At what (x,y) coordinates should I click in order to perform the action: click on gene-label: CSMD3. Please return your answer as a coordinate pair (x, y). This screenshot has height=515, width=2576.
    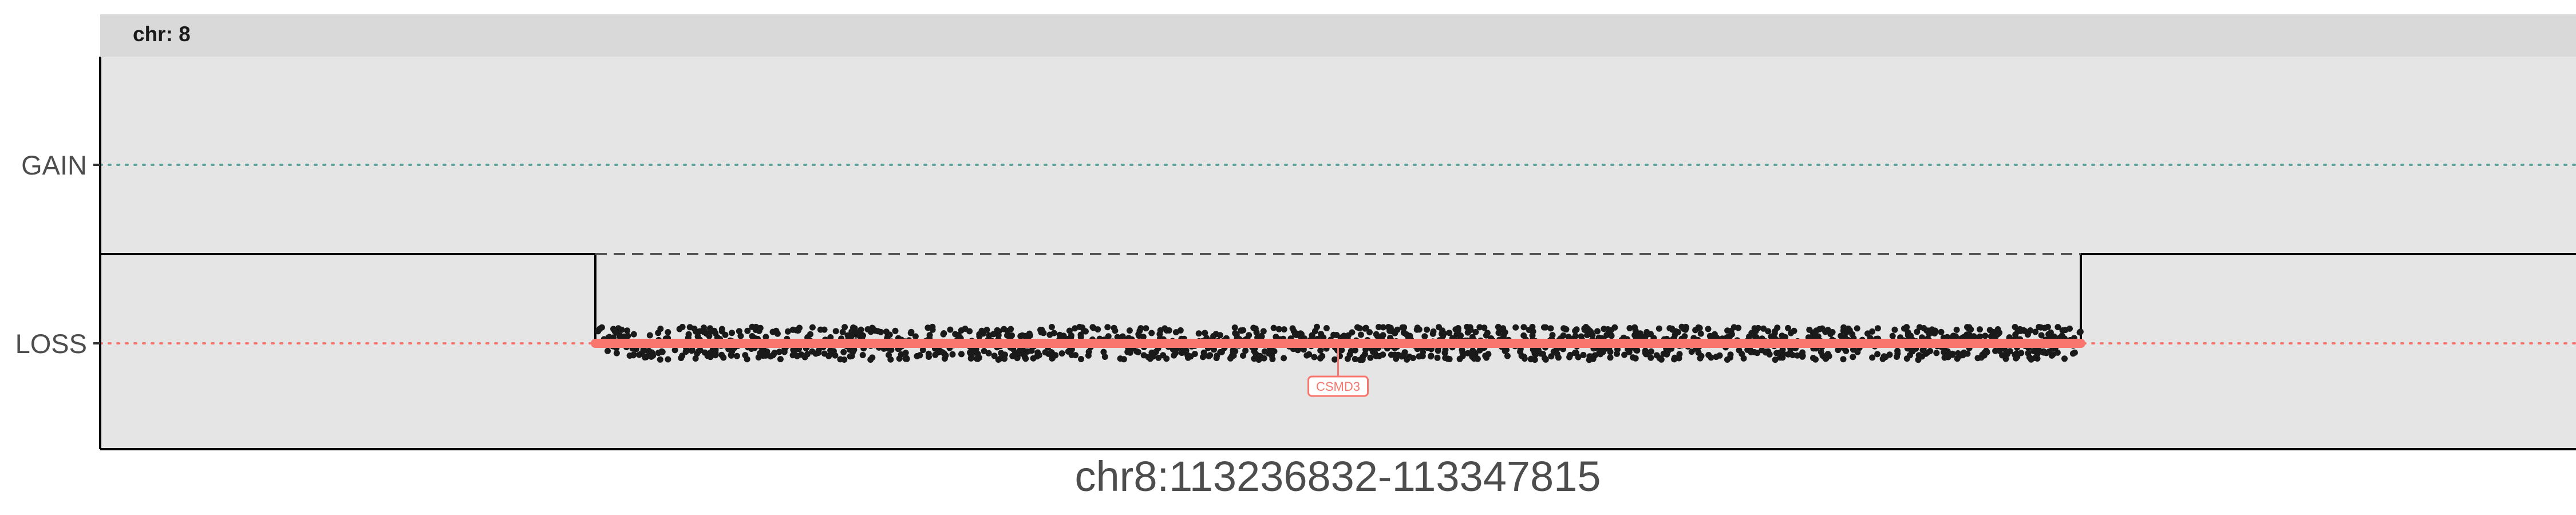
    Looking at the image, I should click on (1338, 386).